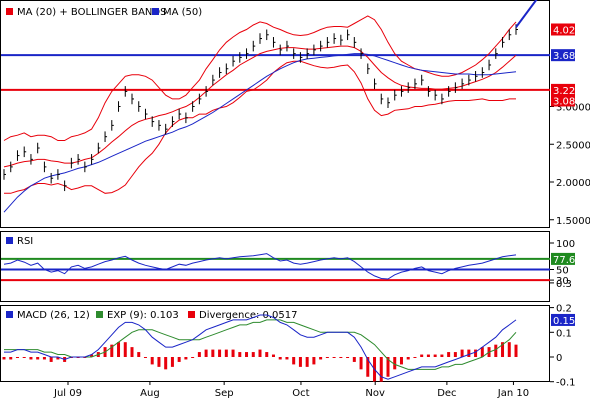 This screenshot has width=590, height=400. What do you see at coordinates (248, 315) in the screenshot?
I see `divergence-legend-label: Divergence: 0.0517` at bounding box center [248, 315].